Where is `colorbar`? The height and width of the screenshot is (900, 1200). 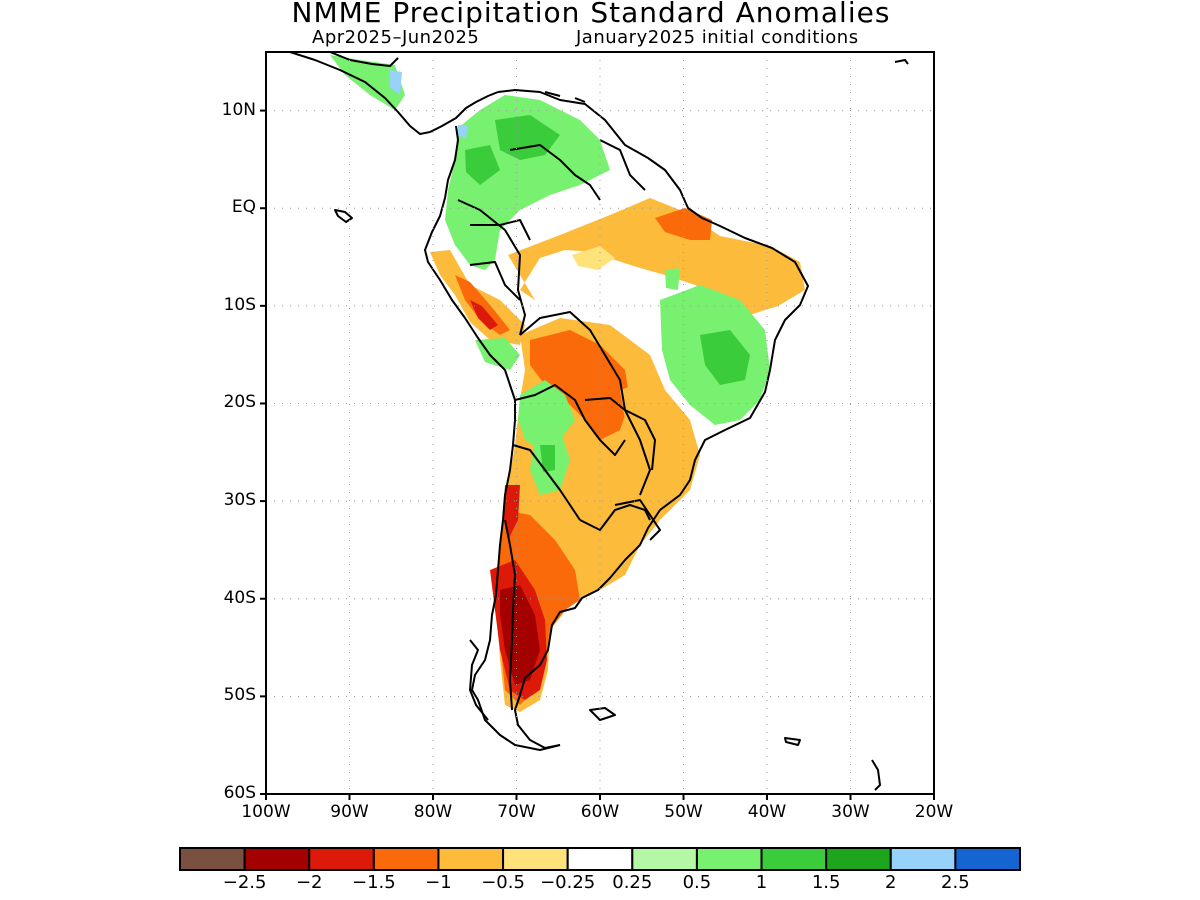
colorbar is located at coordinates (600, 859).